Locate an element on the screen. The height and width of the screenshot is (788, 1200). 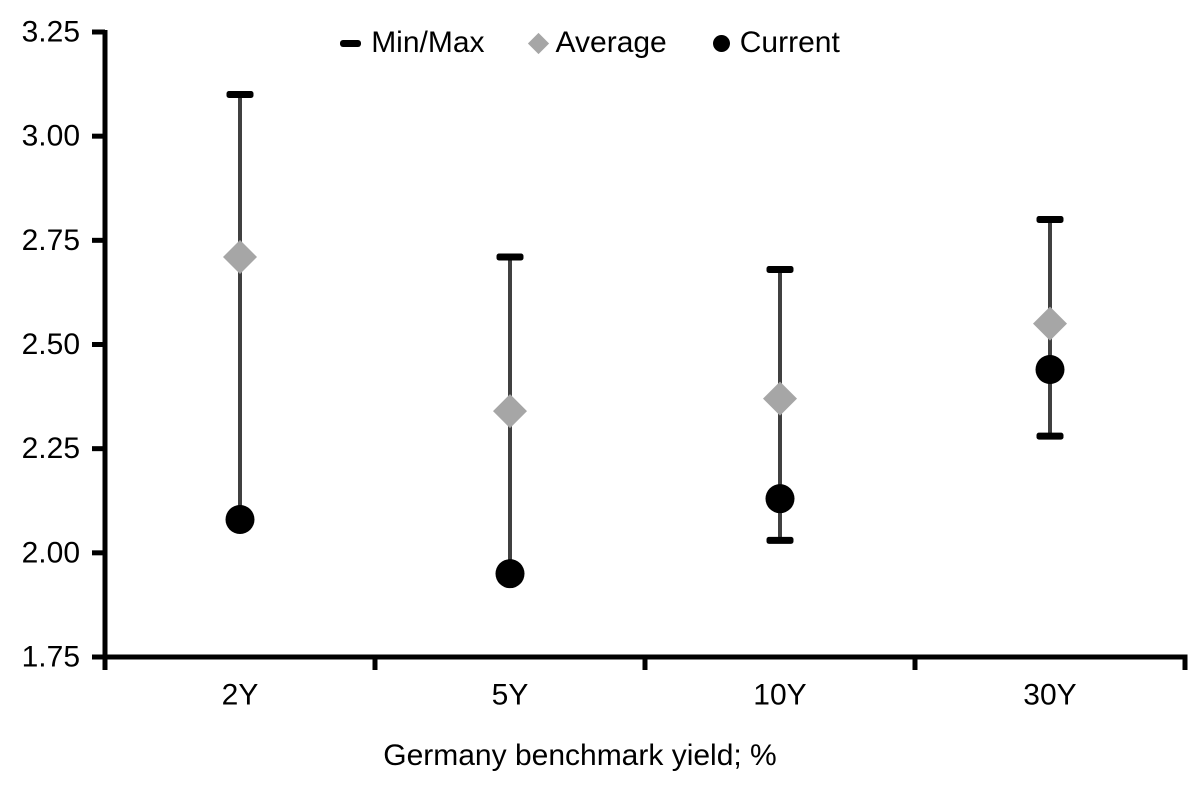
legend: Min/Max Average Current is located at coordinates (590, 43).